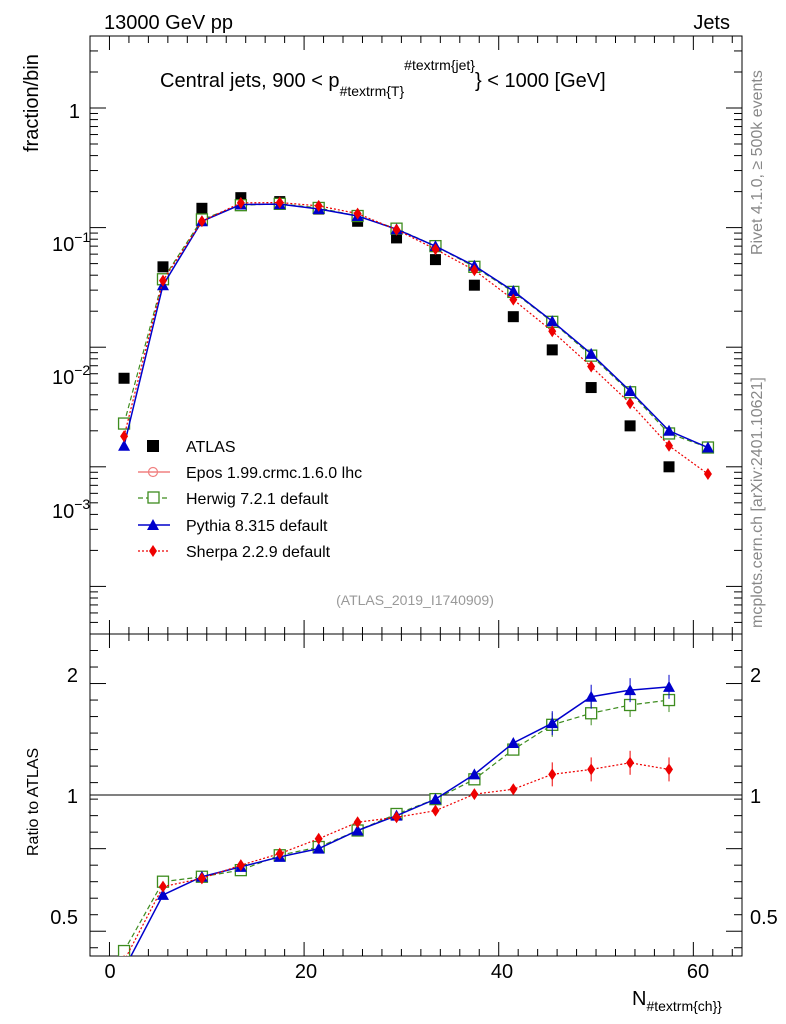 This screenshot has width=786, height=1024. Describe the element at coordinates (397, 859) in the screenshot. I see `ratio-line-sherpa` at that location.